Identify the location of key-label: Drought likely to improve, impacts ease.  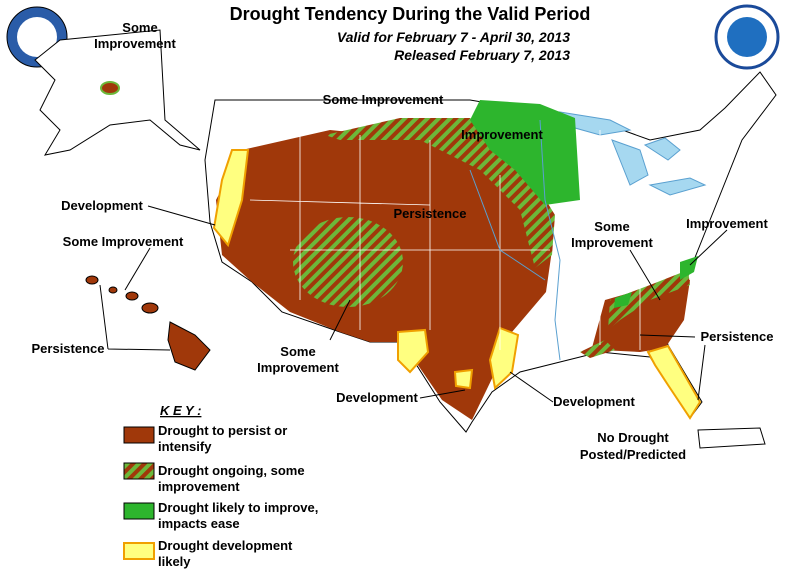
(238, 515).